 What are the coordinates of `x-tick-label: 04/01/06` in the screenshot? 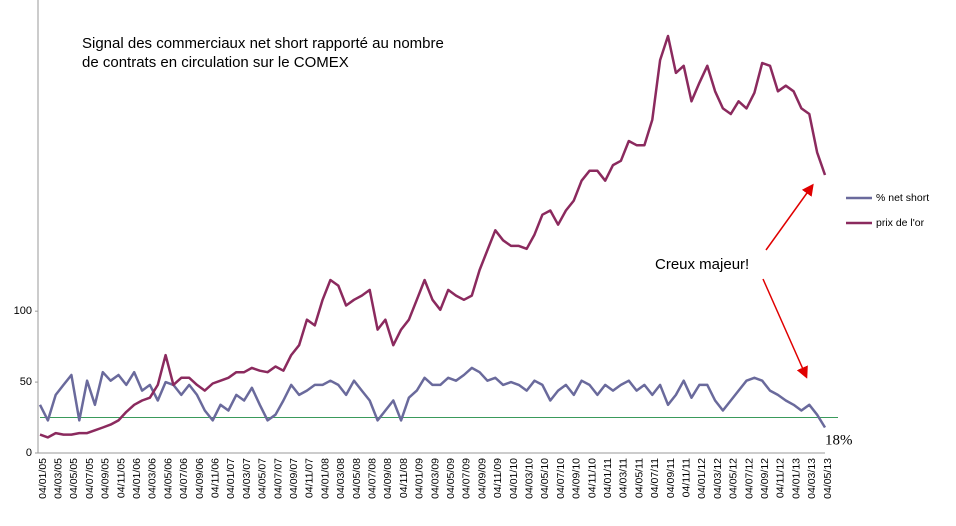 It's located at (137, 478).